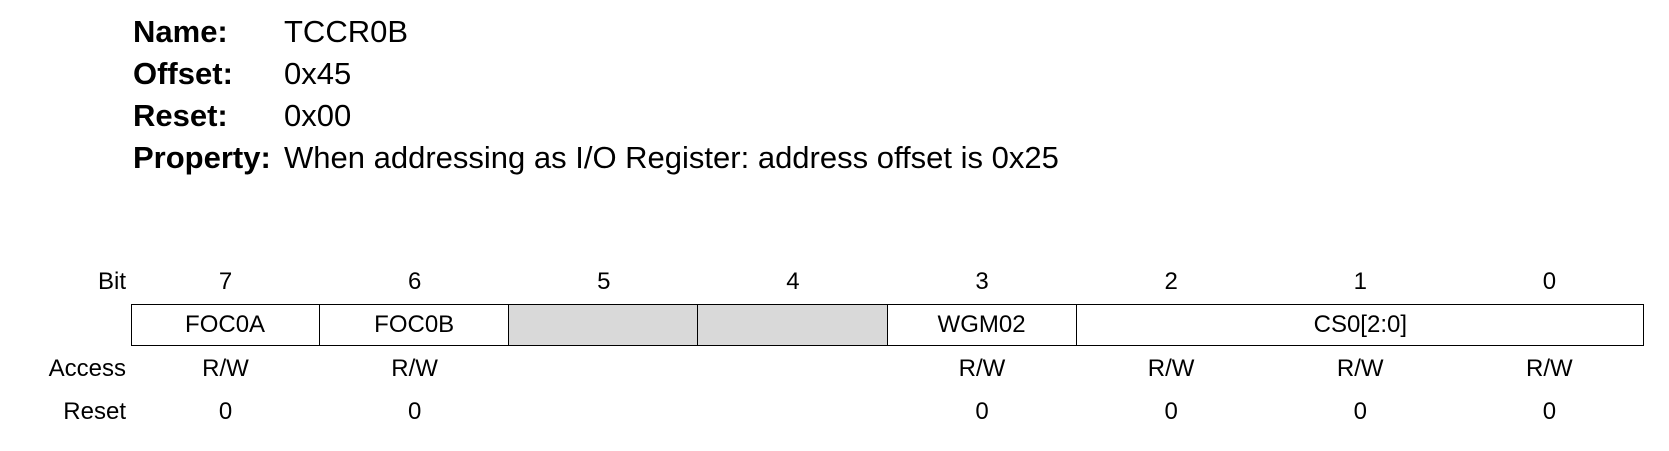 The image size is (1669, 451). Describe the element at coordinates (604, 281) in the screenshot. I see `bit-number-5: 5` at that location.